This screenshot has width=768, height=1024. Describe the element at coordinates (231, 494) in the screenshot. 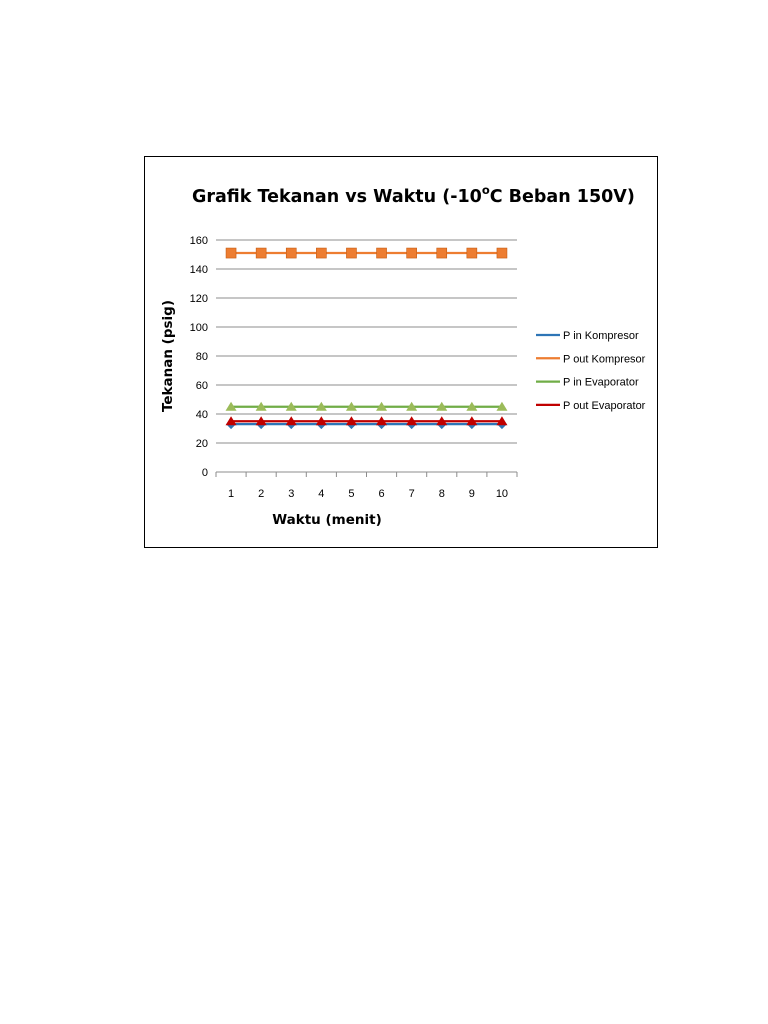

I see `x-tick-label: 1` at that location.